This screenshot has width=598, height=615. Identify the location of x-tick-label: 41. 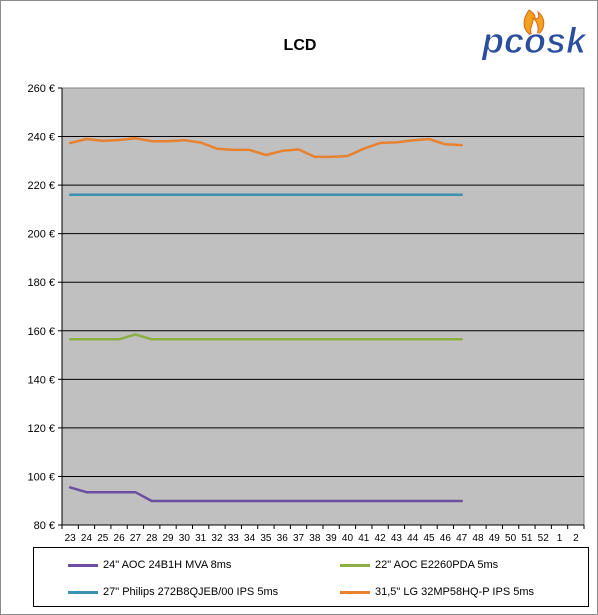
(364, 538).